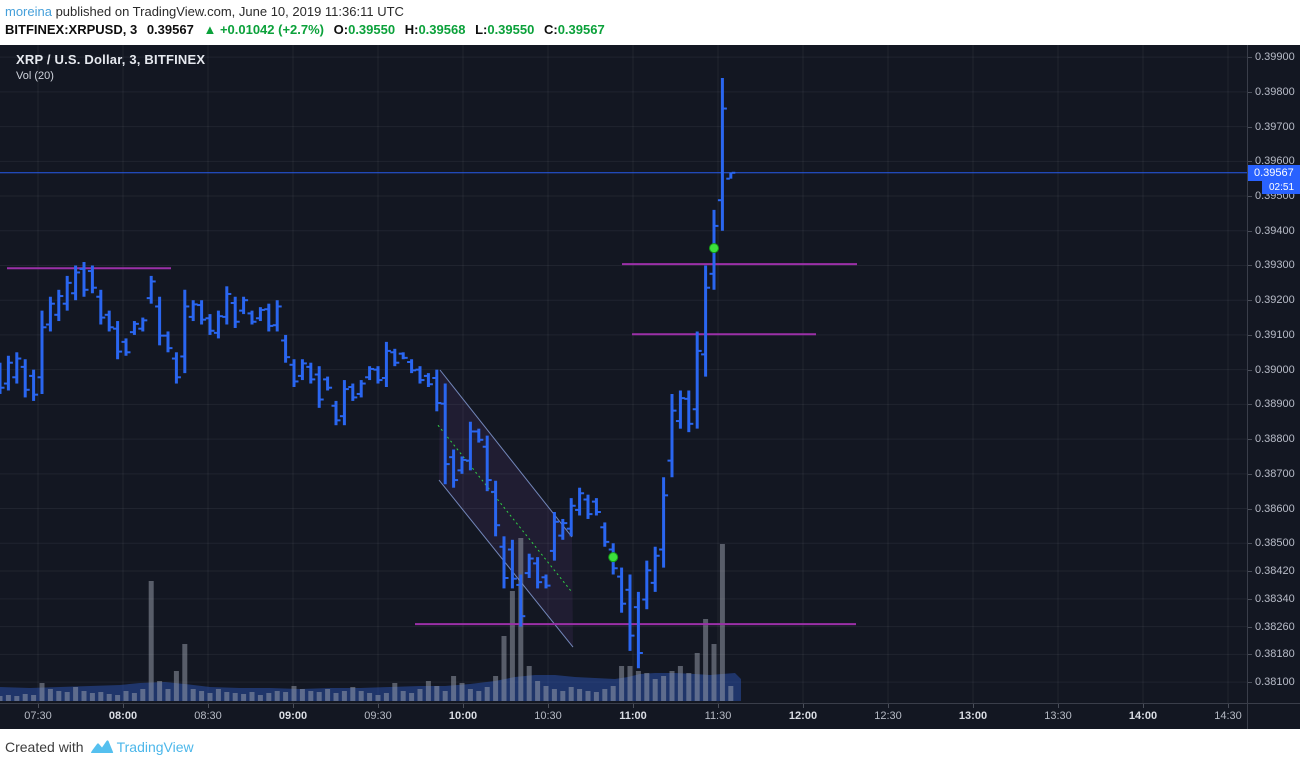 This screenshot has width=1300, height=764. What do you see at coordinates (208, 716) in the screenshot?
I see `time-tick-label: 08:30` at bounding box center [208, 716].